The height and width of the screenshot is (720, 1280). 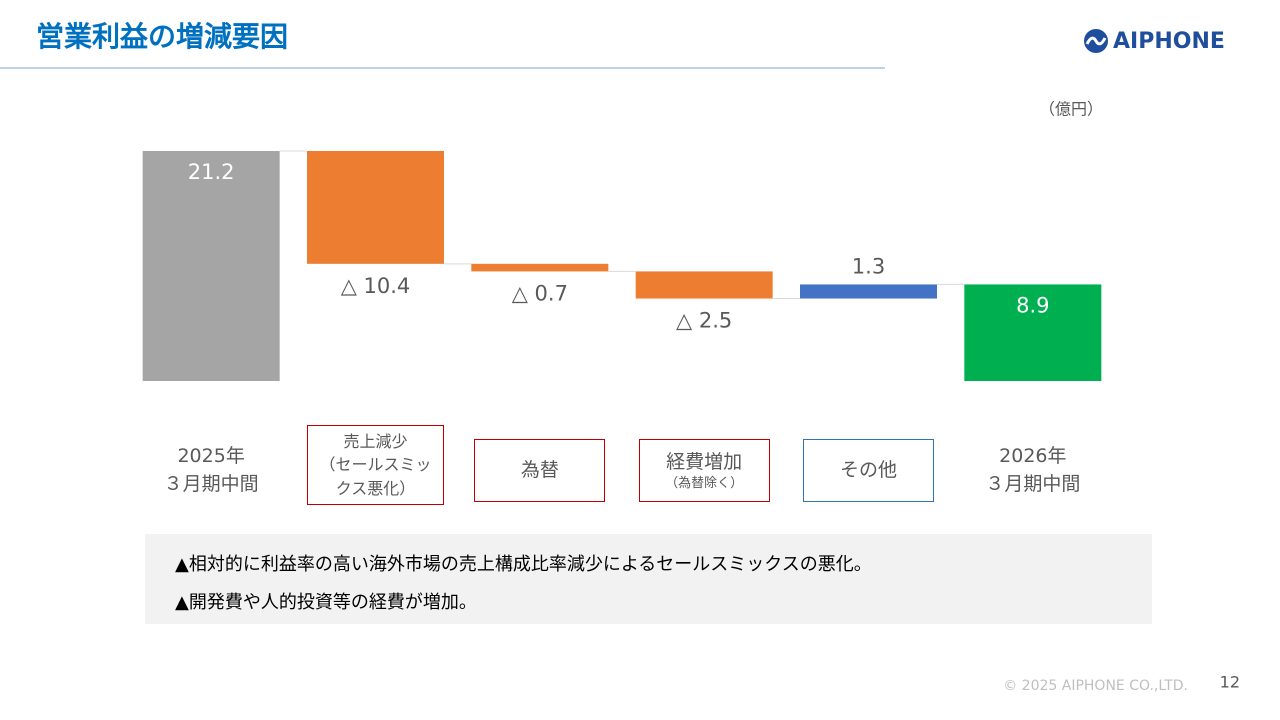 What do you see at coordinates (1032, 305) in the screenshot?
I see `value-label: 8.9` at bounding box center [1032, 305].